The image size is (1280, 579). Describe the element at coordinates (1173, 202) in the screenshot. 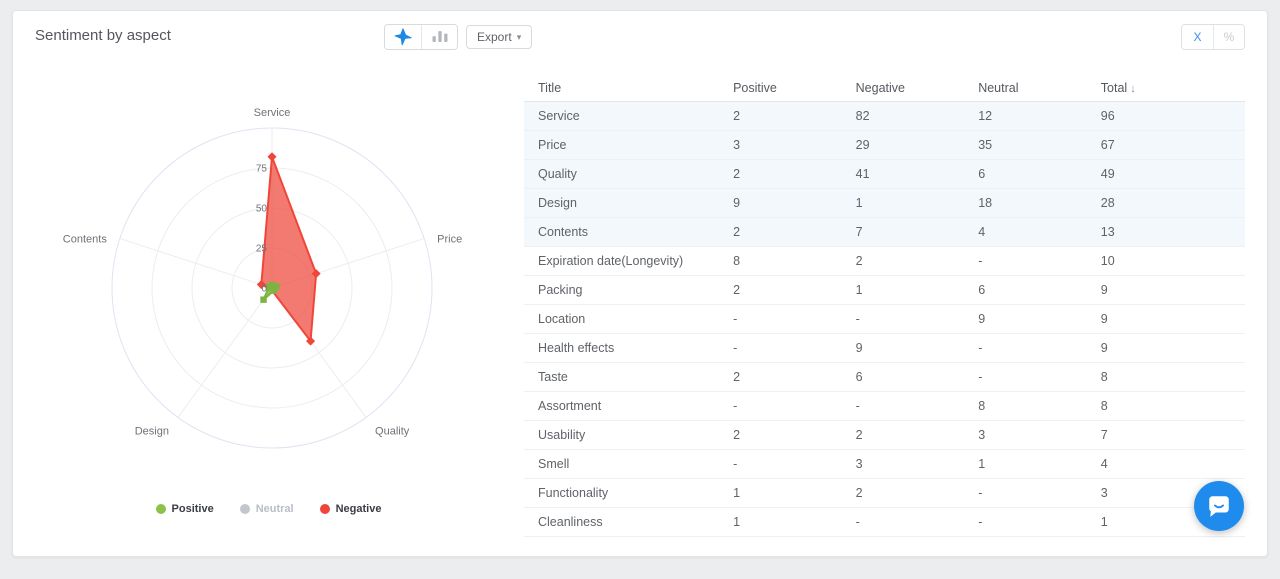

I see `cell-total: 28` at that location.